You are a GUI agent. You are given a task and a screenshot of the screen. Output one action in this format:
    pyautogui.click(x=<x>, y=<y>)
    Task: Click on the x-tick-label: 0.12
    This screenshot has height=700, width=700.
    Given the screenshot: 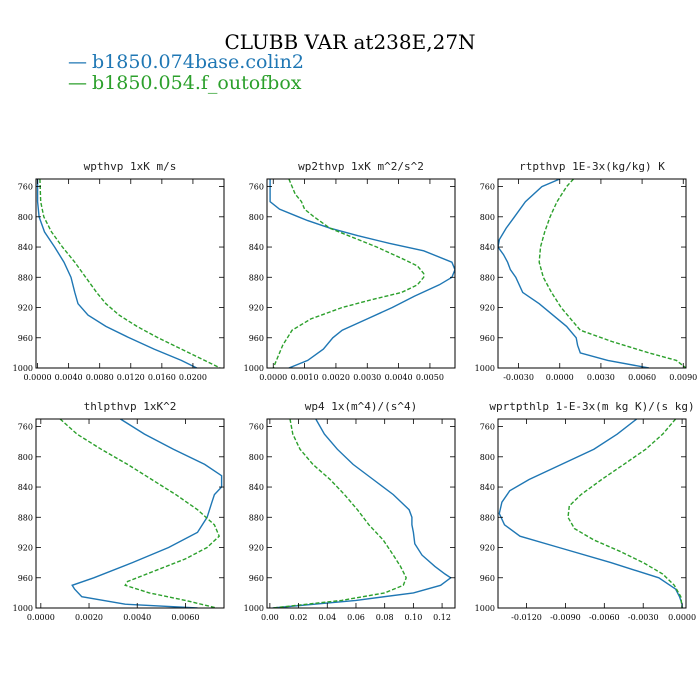 What is the action you would take?
    pyautogui.click(x=442, y=617)
    